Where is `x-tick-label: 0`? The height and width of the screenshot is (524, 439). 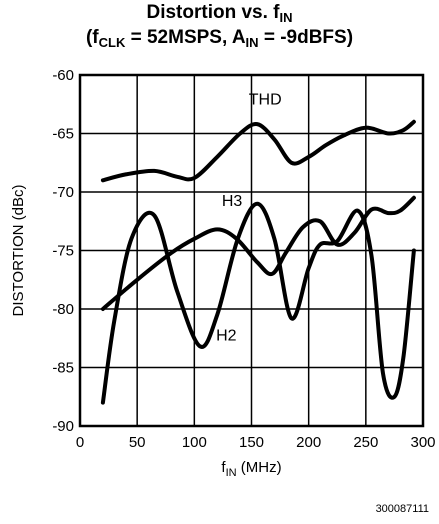
x-tick-label: 0 is located at coordinates (80, 442).